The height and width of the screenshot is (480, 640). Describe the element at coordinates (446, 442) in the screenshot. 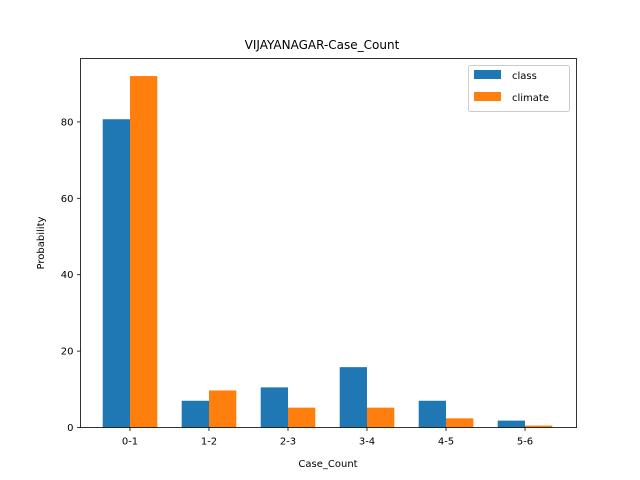

I see `x-tick-label-4-5: 4-5` at that location.